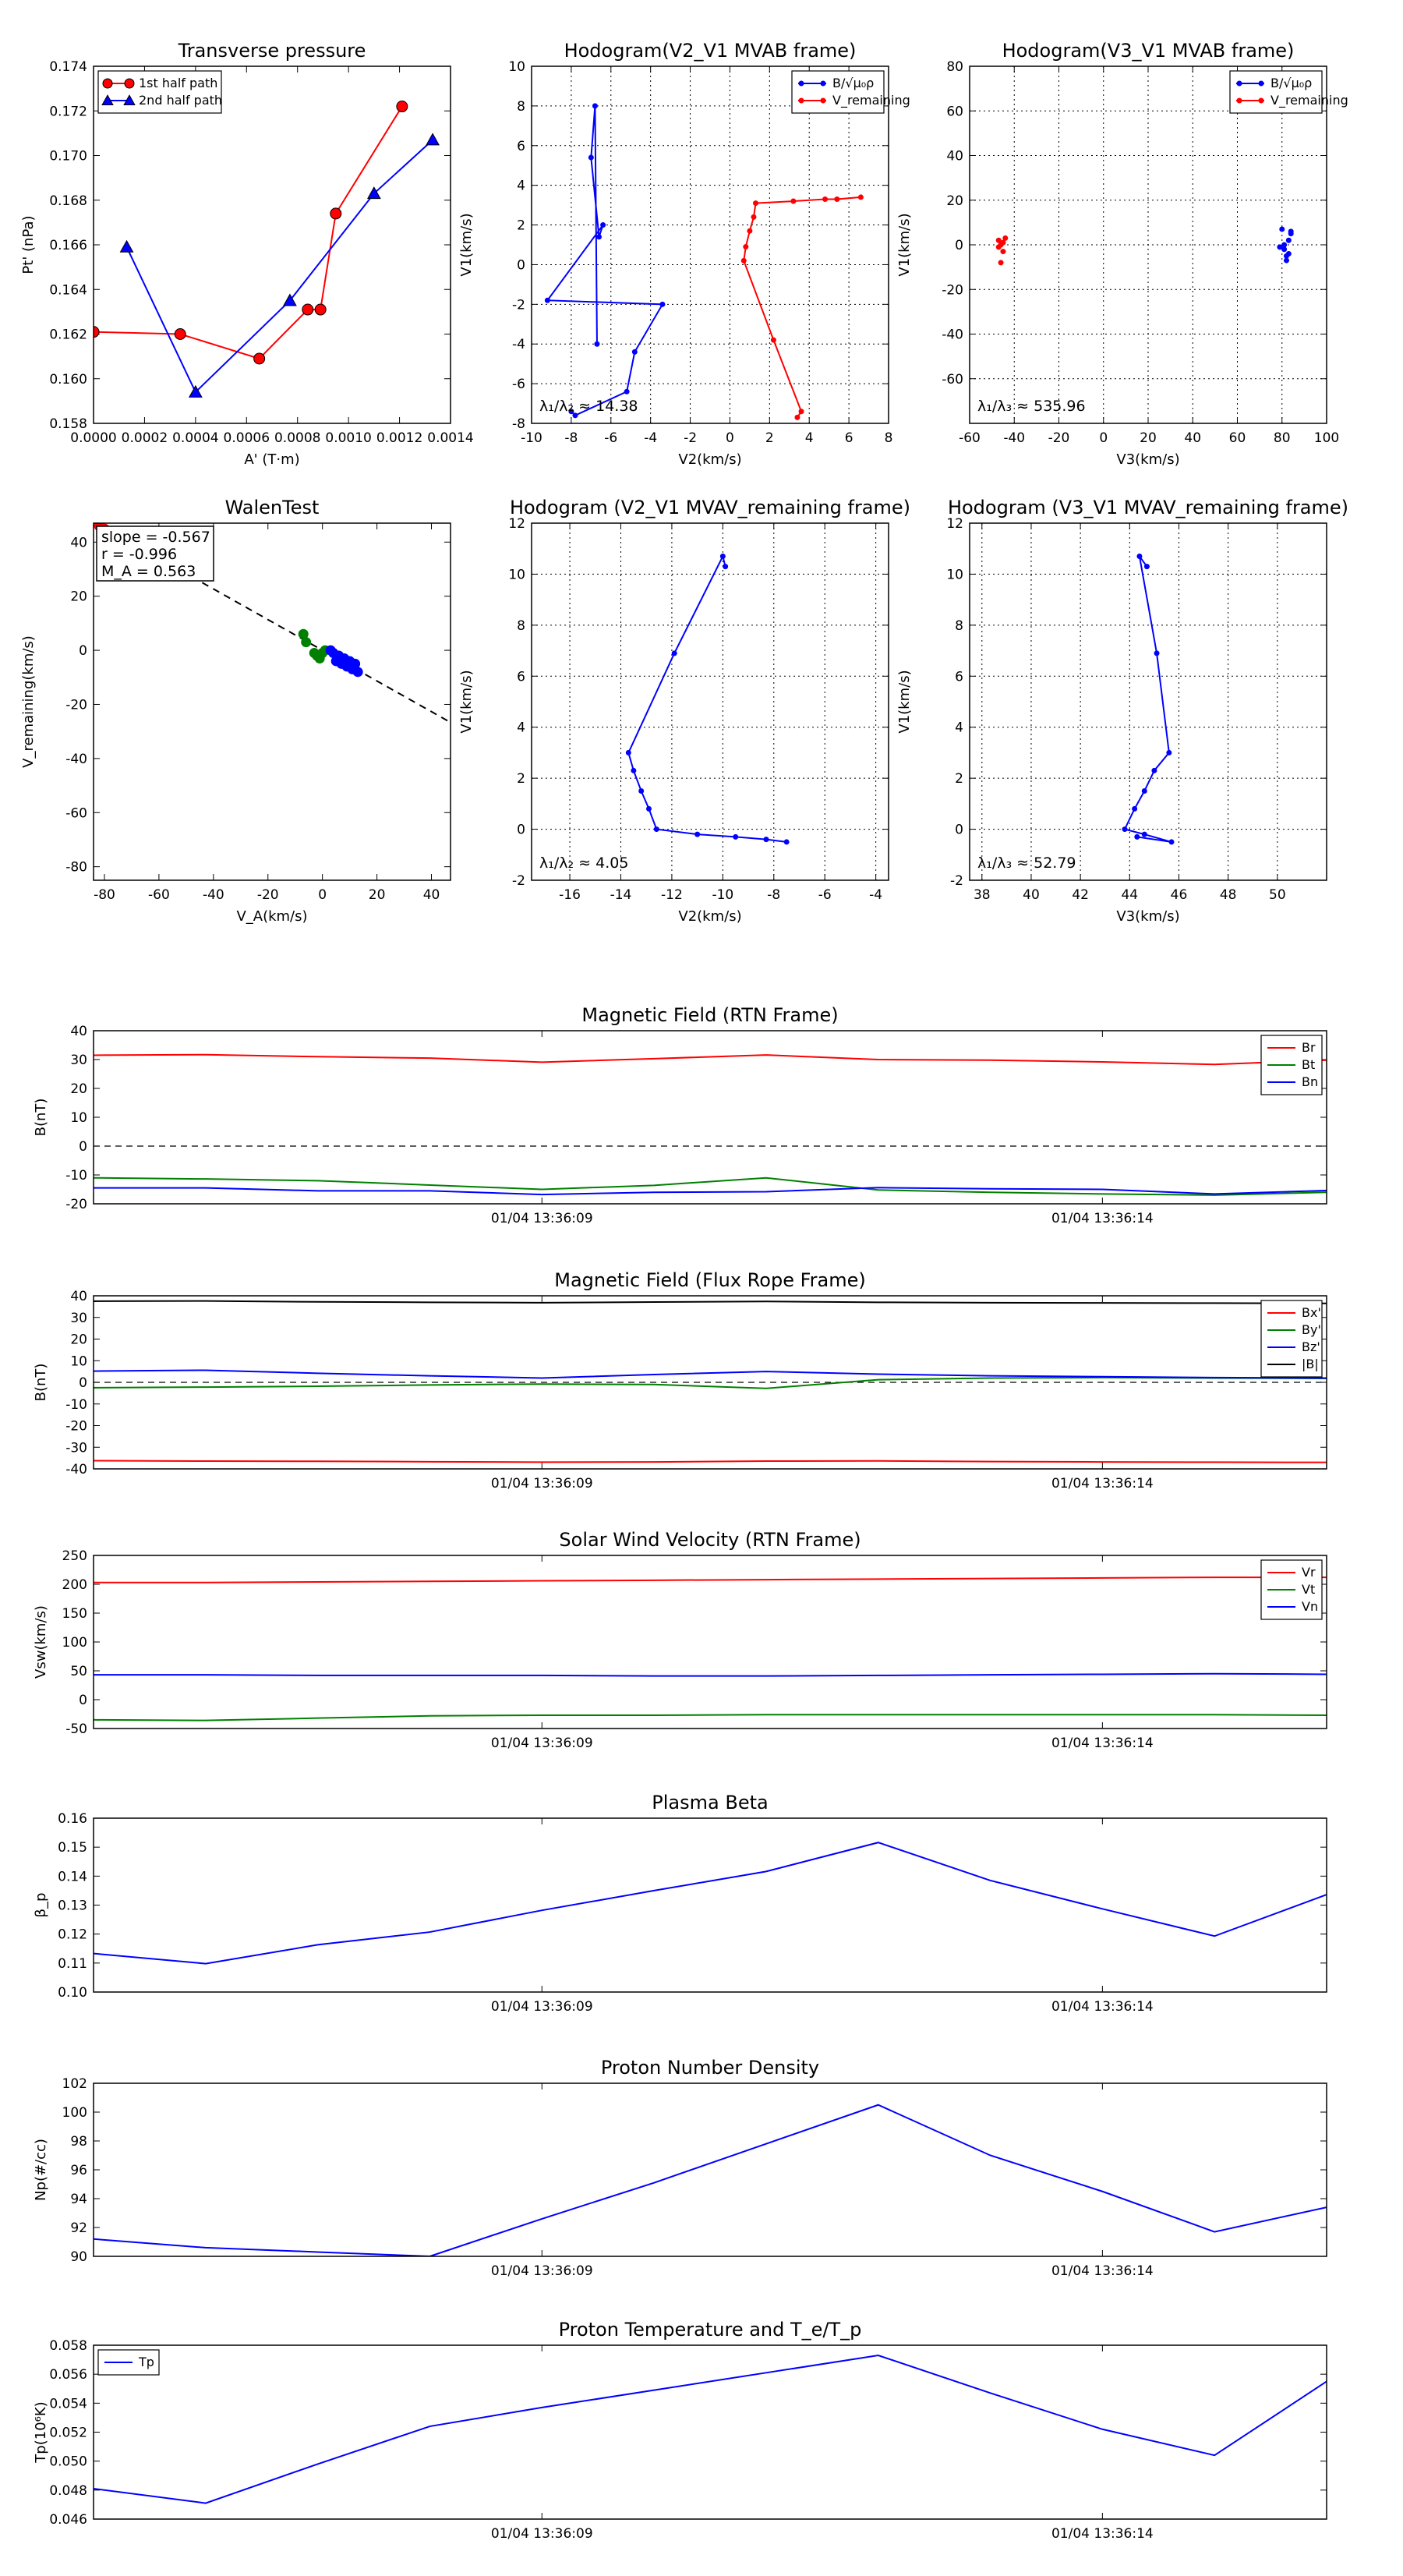  What do you see at coordinates (1308, 1589) in the screenshot?
I see `legend-label: Vt` at bounding box center [1308, 1589].